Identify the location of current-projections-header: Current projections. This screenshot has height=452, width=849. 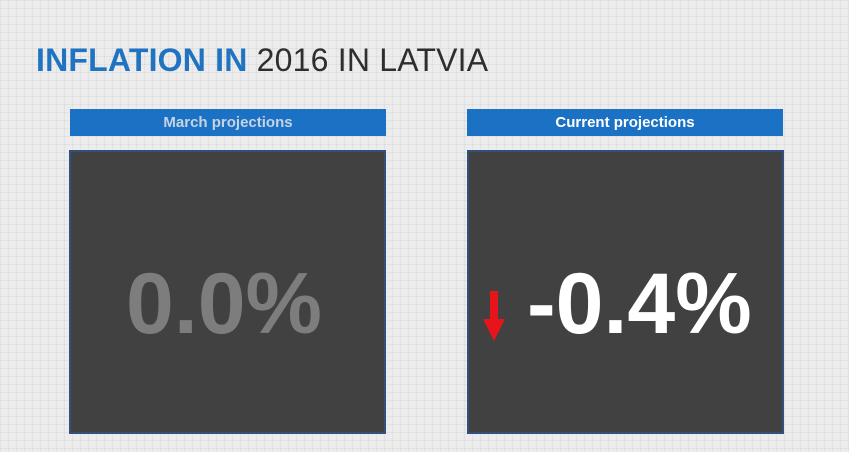
(625, 122).